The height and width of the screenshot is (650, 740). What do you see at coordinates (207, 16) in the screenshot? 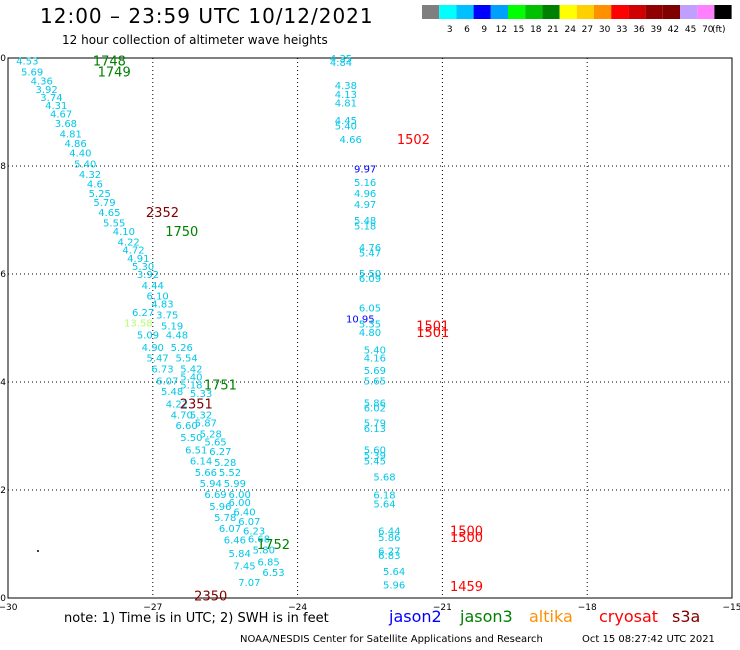
I see `page-title: 12:00 – 23:59 UTC 10/12/2021` at bounding box center [207, 16].